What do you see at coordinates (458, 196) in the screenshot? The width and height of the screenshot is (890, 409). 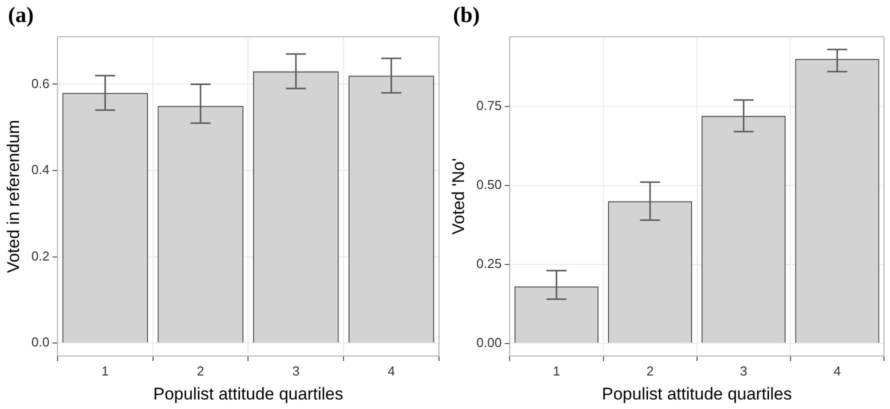 I see `y-axis-title: Voted 'No'` at bounding box center [458, 196].